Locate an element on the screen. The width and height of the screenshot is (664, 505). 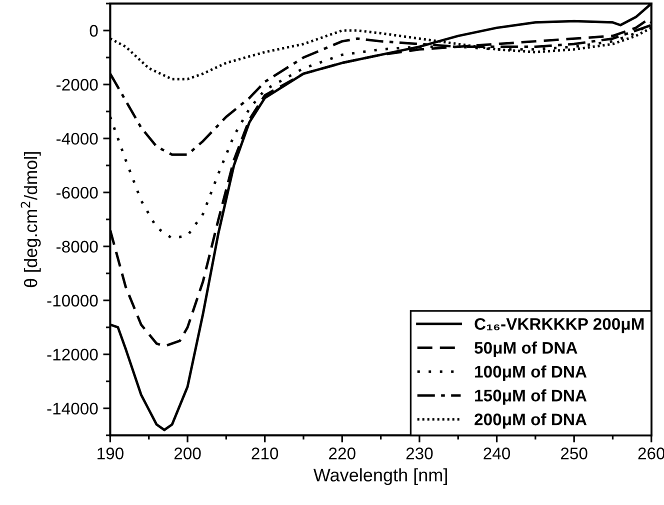
y-tick-label: -14000 is located at coordinates (72, 408).